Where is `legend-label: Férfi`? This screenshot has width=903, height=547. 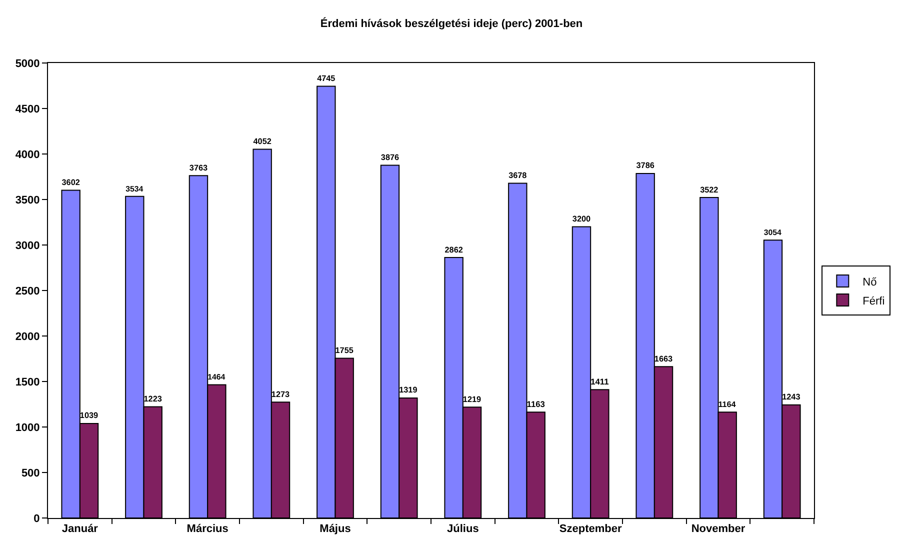 legend-label: Férfi is located at coordinates (873, 301).